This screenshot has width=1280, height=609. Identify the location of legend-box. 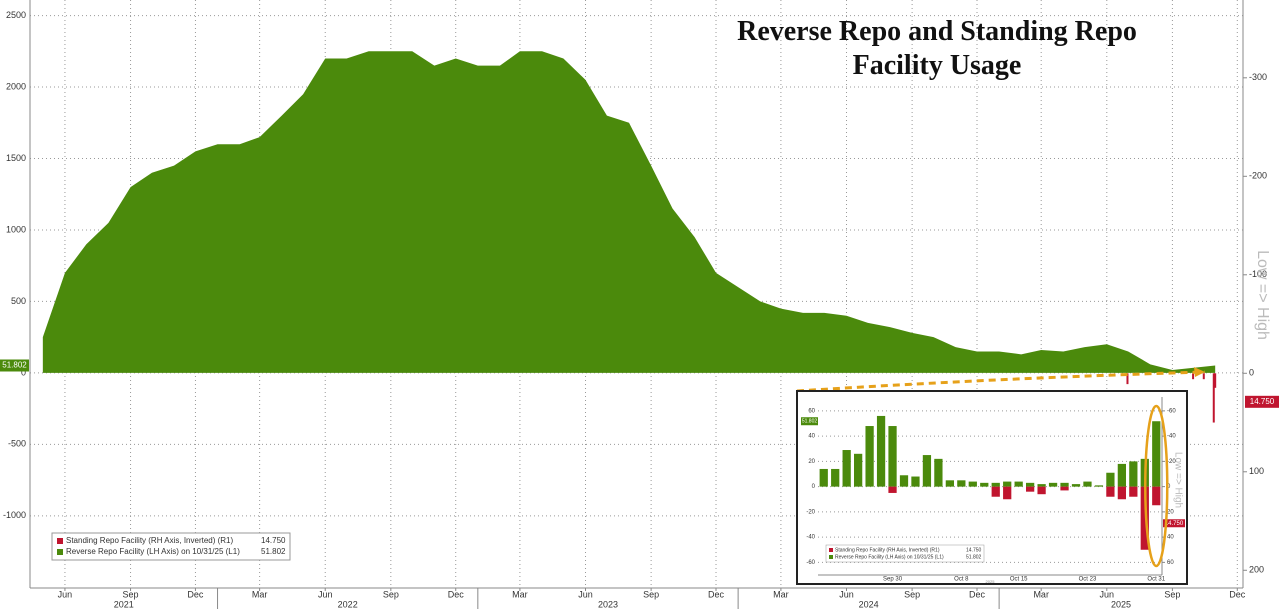
(171, 546).